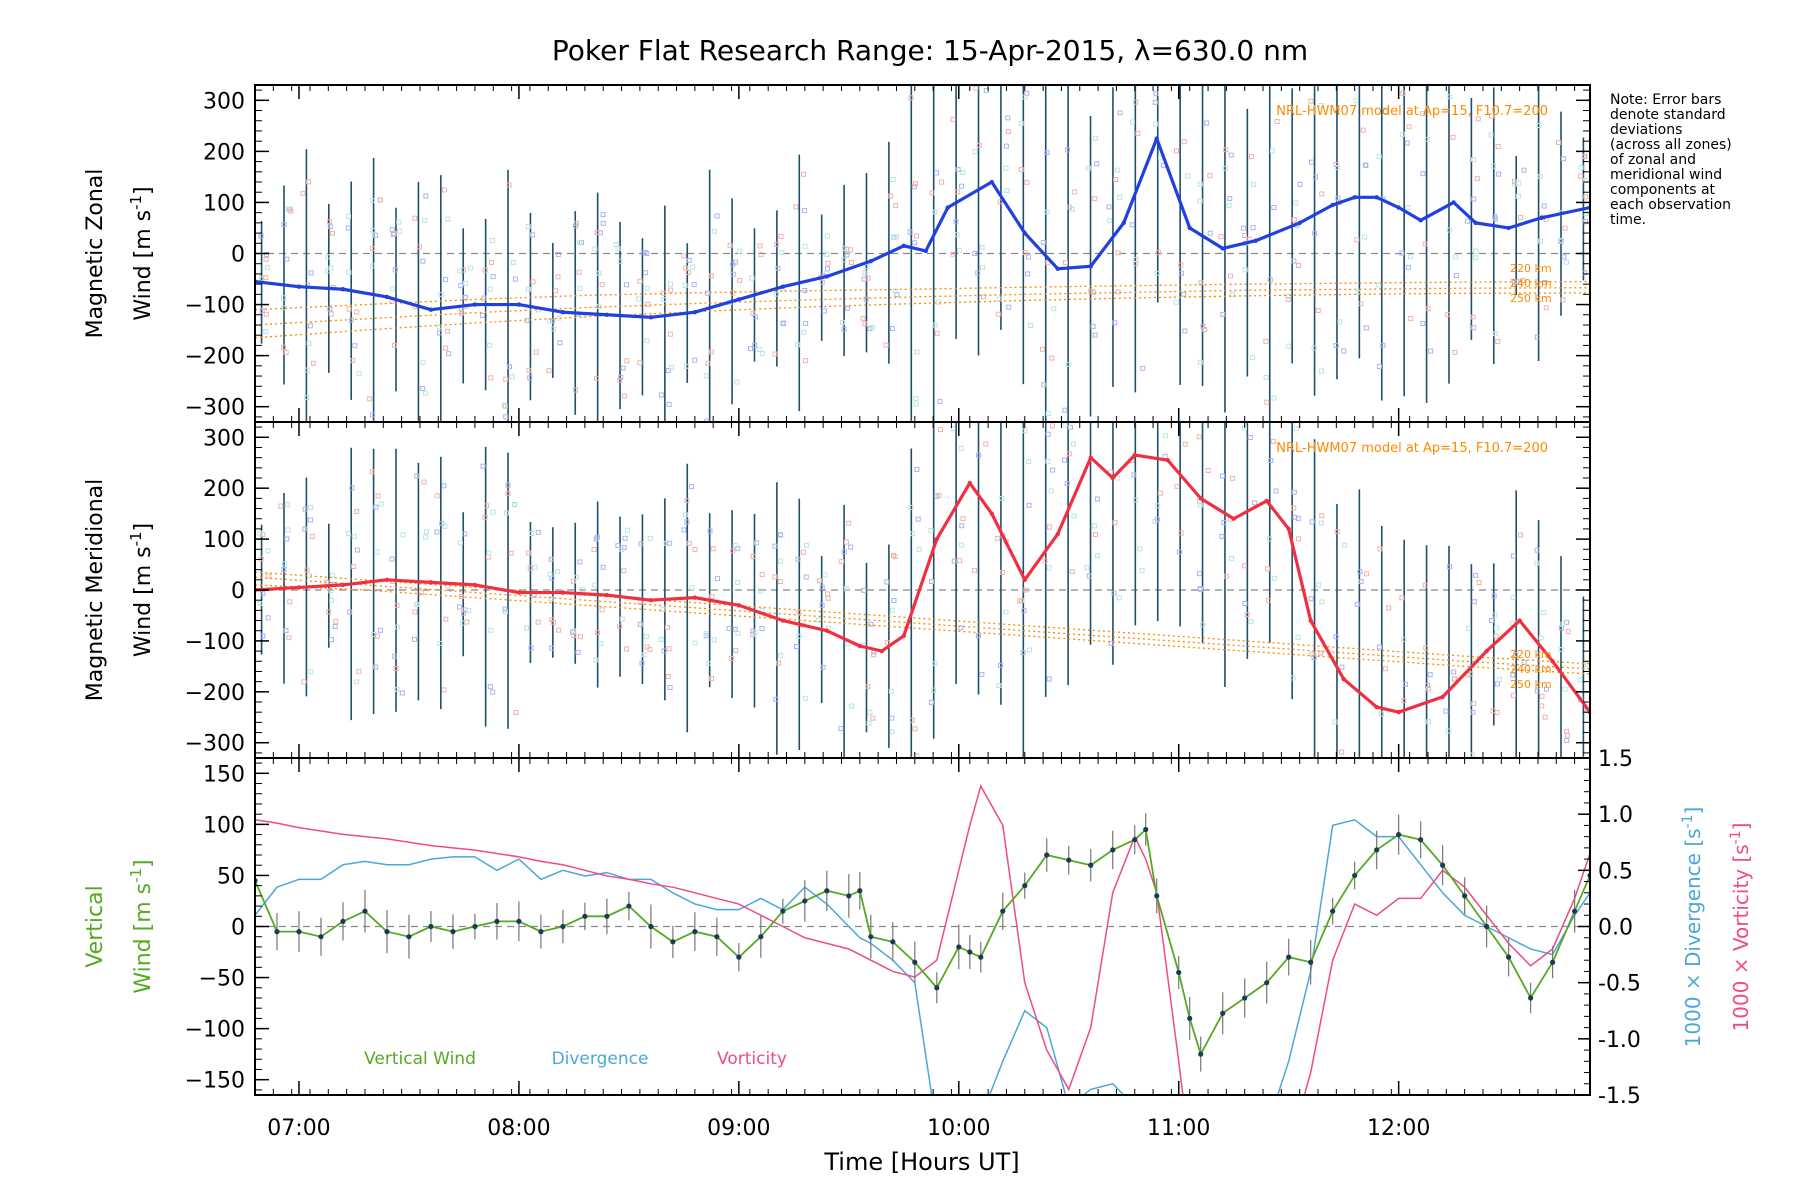  Describe the element at coordinates (224, 489) in the screenshot. I see `y-tick-label: 200` at that location.